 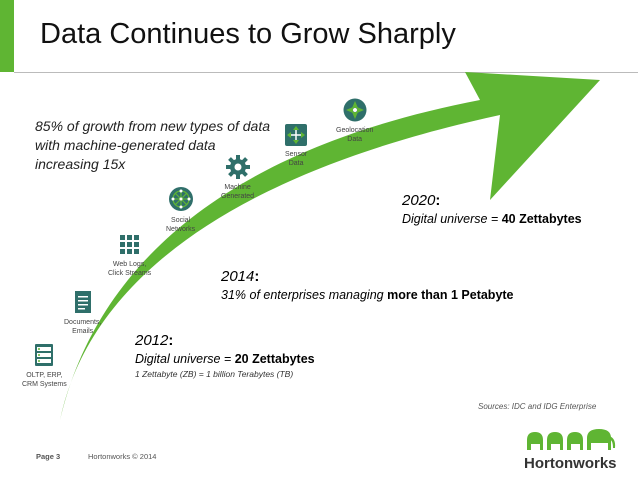 What do you see at coordinates (181, 225) in the screenshot?
I see `source-label: Social Networks` at bounding box center [181, 225].